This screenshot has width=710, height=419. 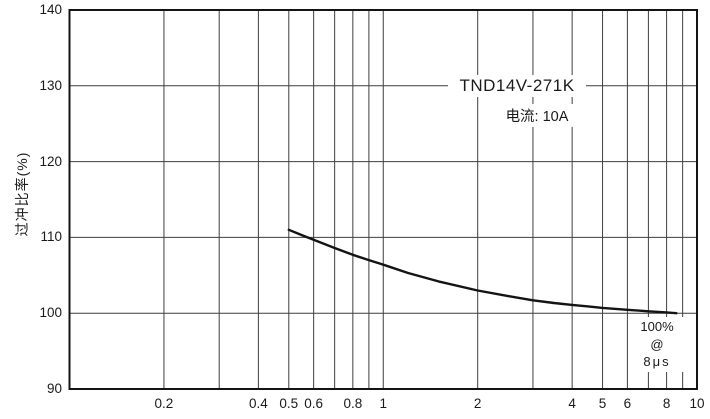 I want to click on endpoint-annotation-time: 8μs, so click(x=657, y=361).